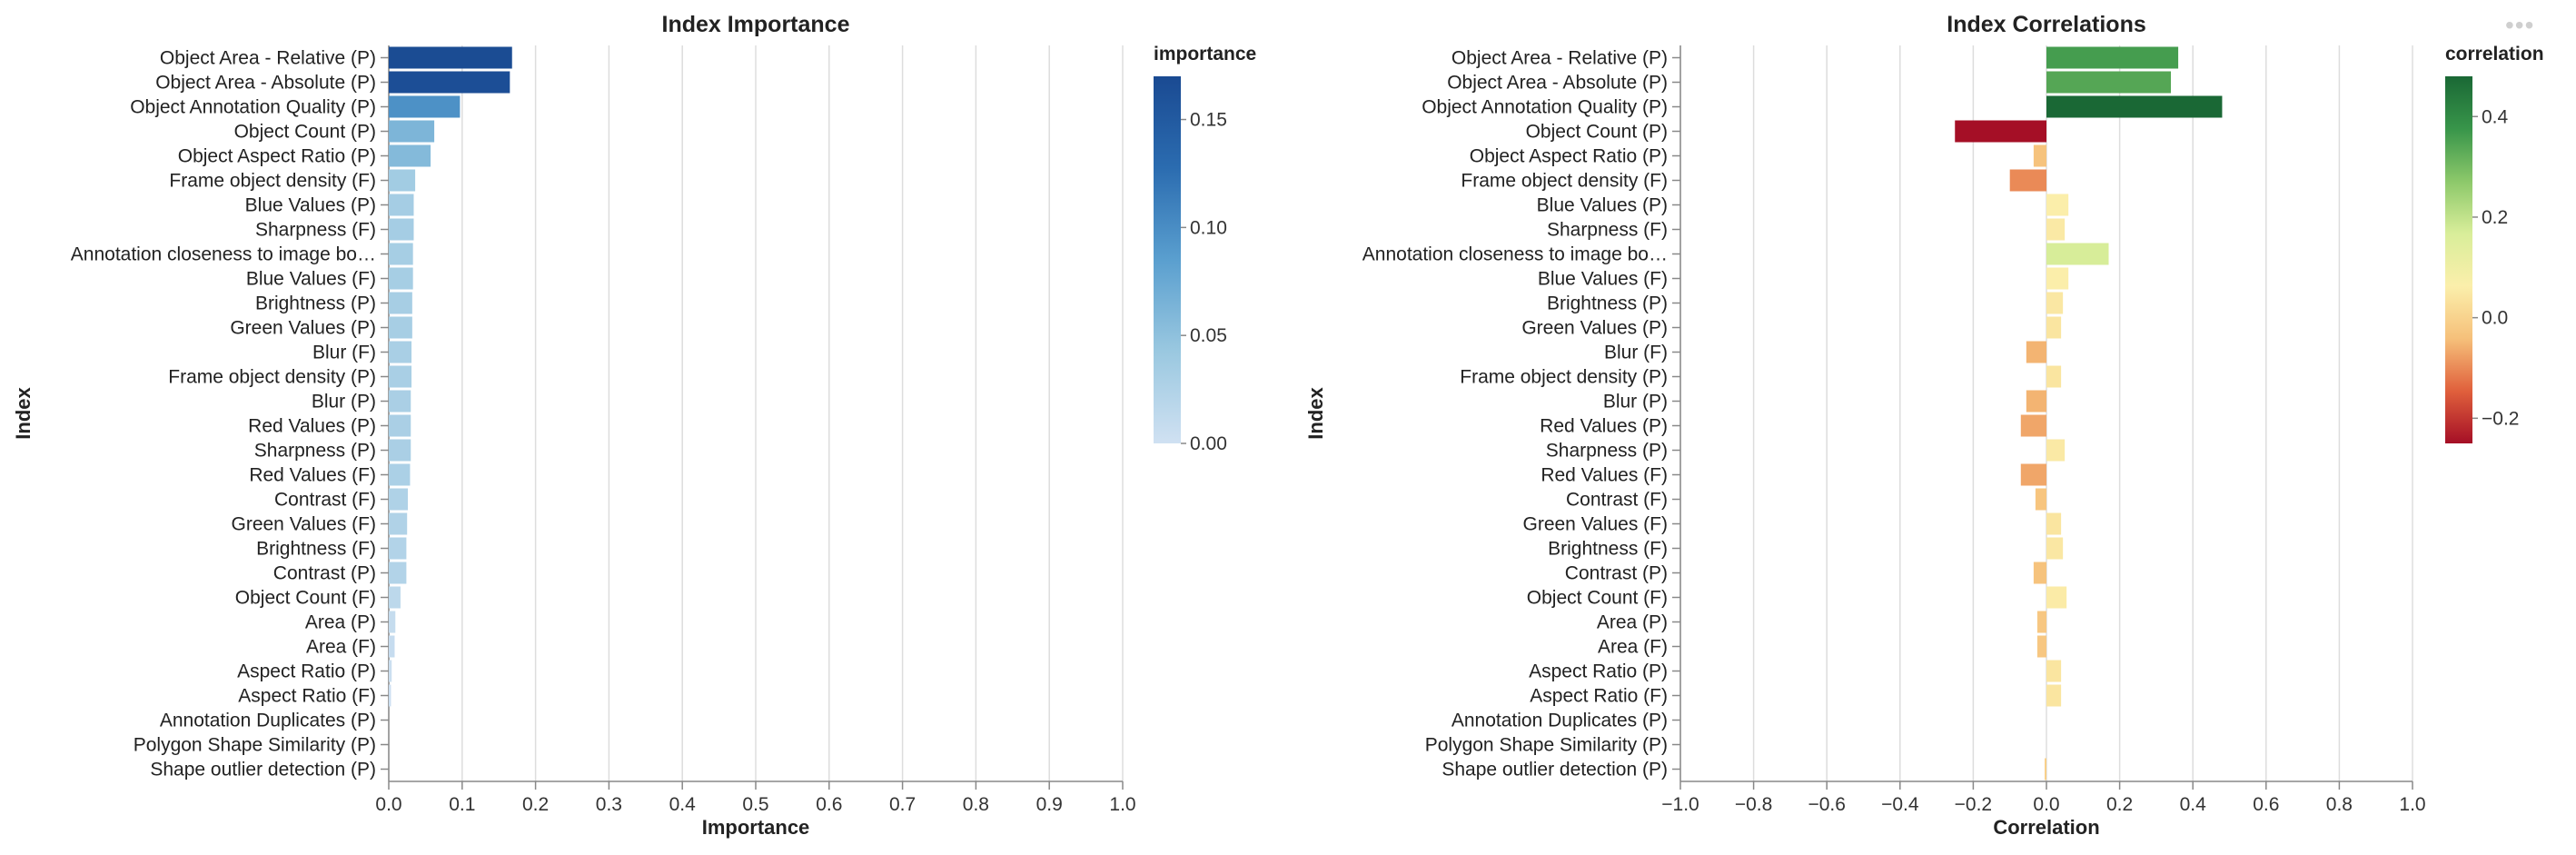  What do you see at coordinates (755, 804) in the screenshot?
I see `x-tick-label: 0.5` at bounding box center [755, 804].